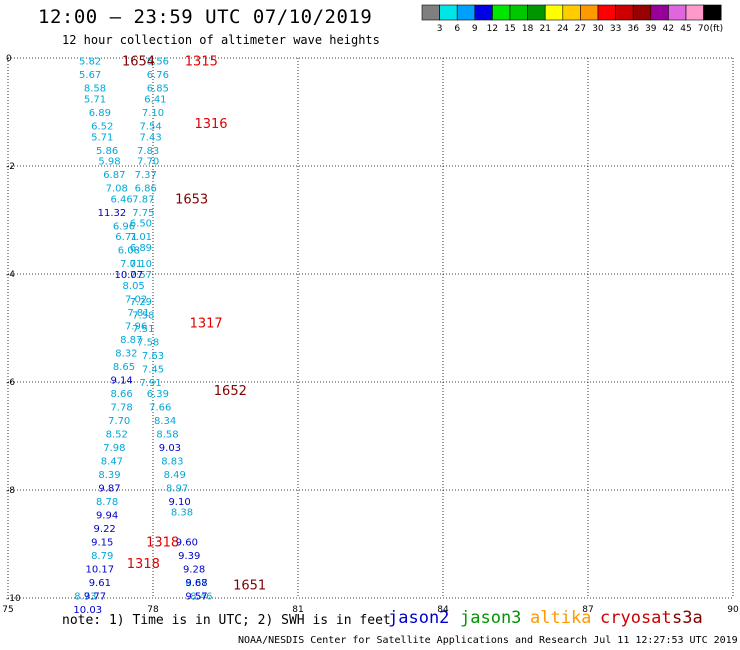 This screenshot has height=650, width=740. I want to click on wave-height-label: 6.89, so click(100, 113).